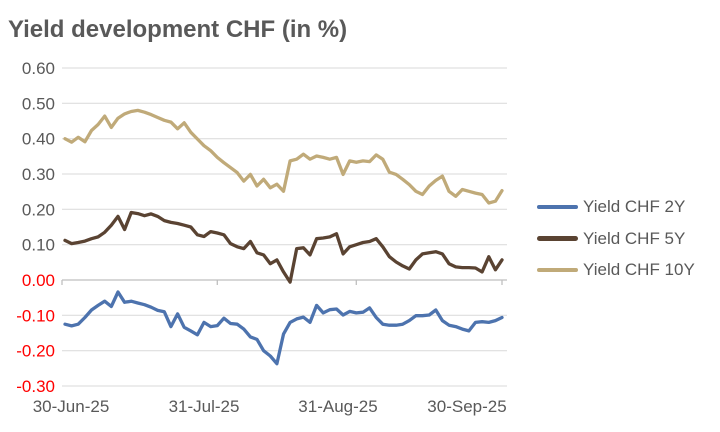 The height and width of the screenshot is (432, 720). What do you see at coordinates (35, 315) in the screenshot?
I see `y-tick-label: -0.10` at bounding box center [35, 315].